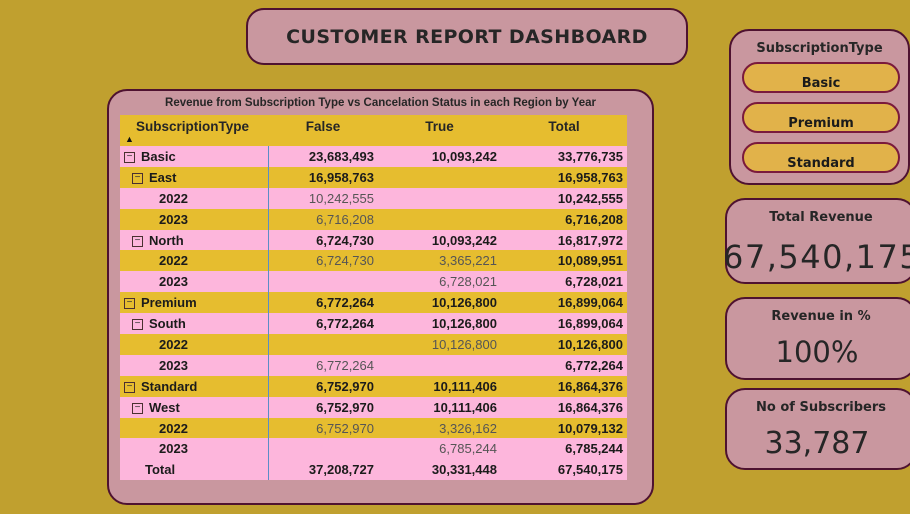 The width and height of the screenshot is (910, 514). What do you see at coordinates (564, 282) in the screenshot?
I see `cell-total: 6,728,021` at bounding box center [564, 282].